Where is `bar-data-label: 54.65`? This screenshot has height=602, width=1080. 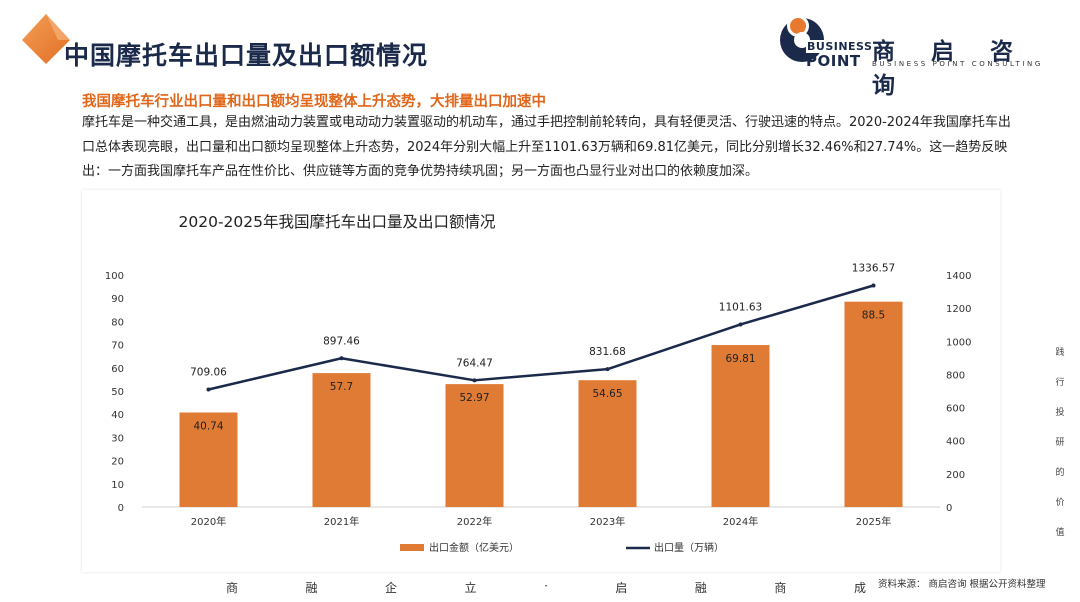
bar-data-label: 54.65 is located at coordinates (607, 394).